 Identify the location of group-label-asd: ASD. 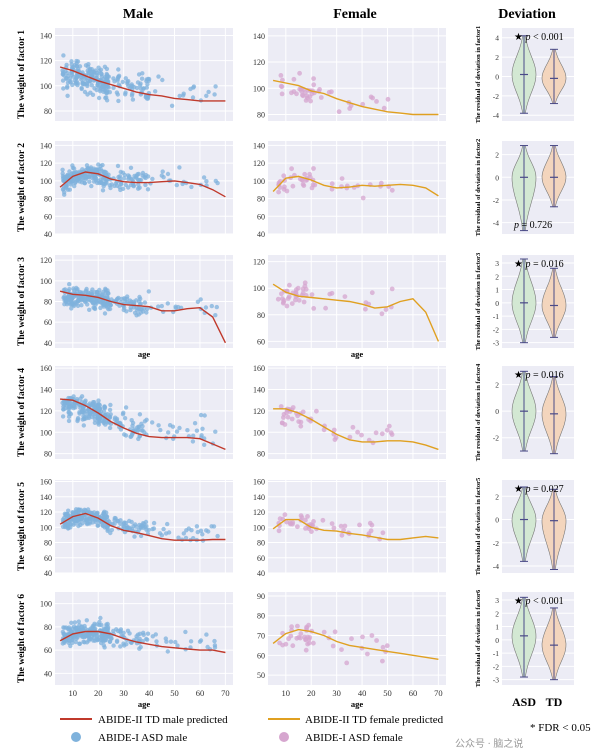
(524, 702).